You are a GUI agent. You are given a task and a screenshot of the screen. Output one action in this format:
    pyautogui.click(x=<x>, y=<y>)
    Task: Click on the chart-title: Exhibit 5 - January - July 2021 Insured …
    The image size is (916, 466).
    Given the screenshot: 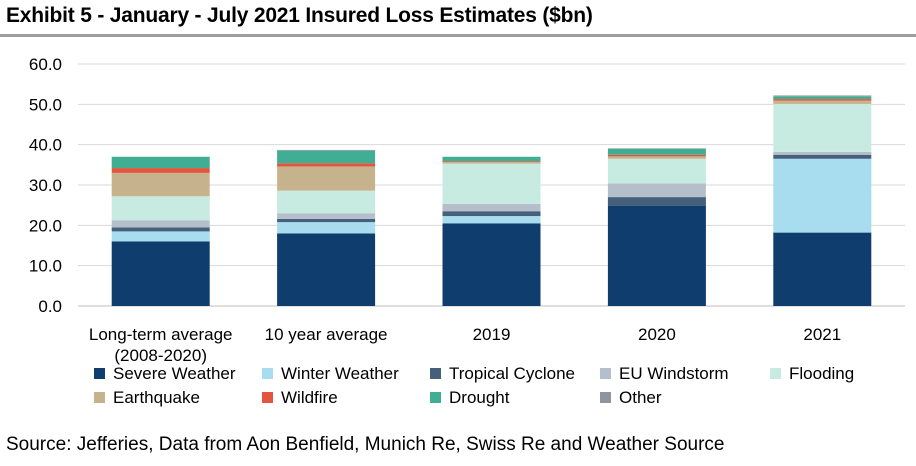 What is the action you would take?
    pyautogui.click(x=299, y=15)
    